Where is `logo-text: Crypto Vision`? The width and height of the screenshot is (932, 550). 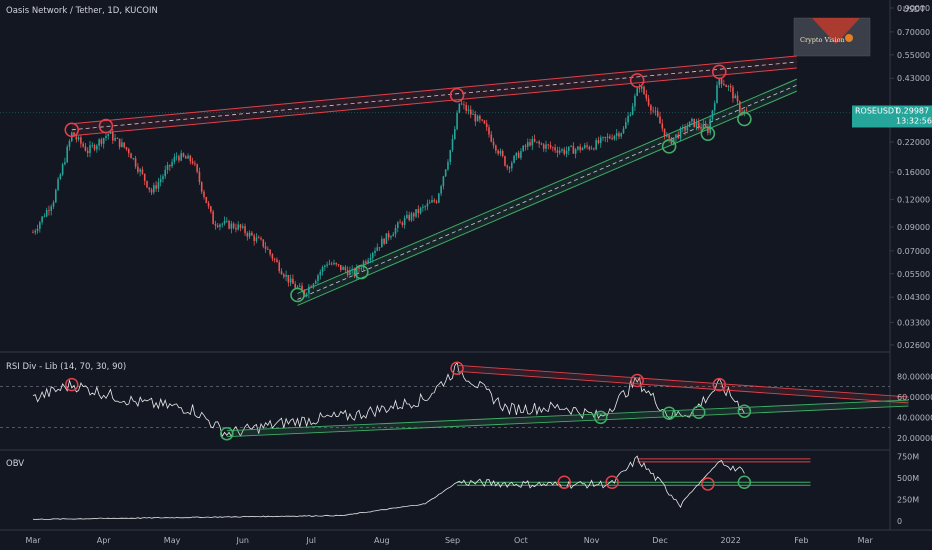 logo-text: Crypto Vision is located at coordinates (822, 40).